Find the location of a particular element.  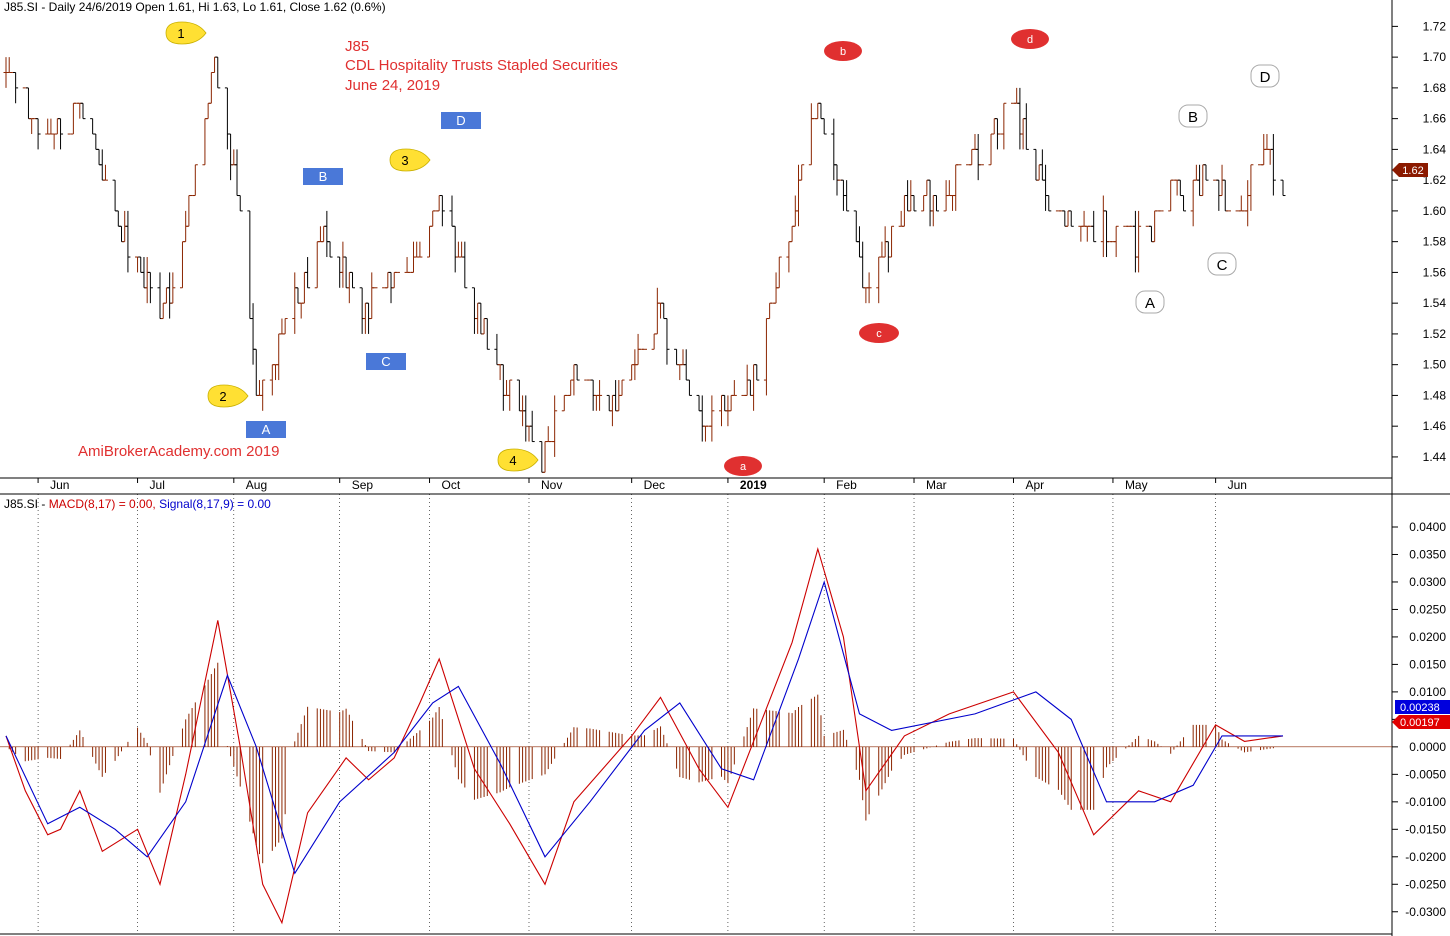

label-text: a is located at coordinates (743, 467).